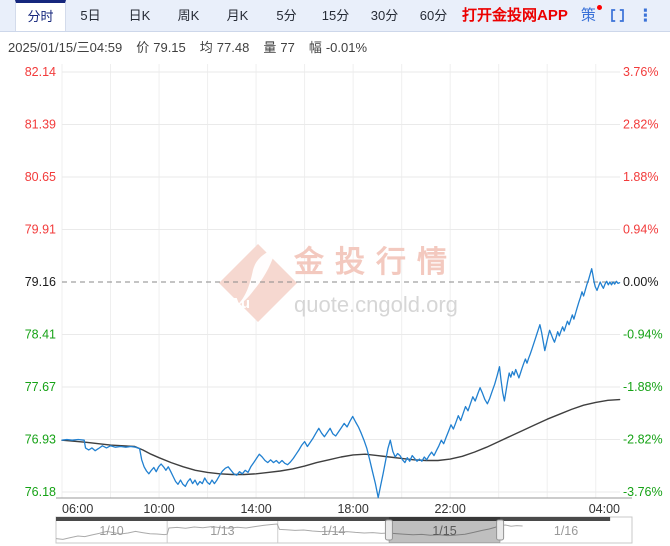  Describe the element at coordinates (90, 15) in the screenshot. I see `tab-5day: 5日` at that location.